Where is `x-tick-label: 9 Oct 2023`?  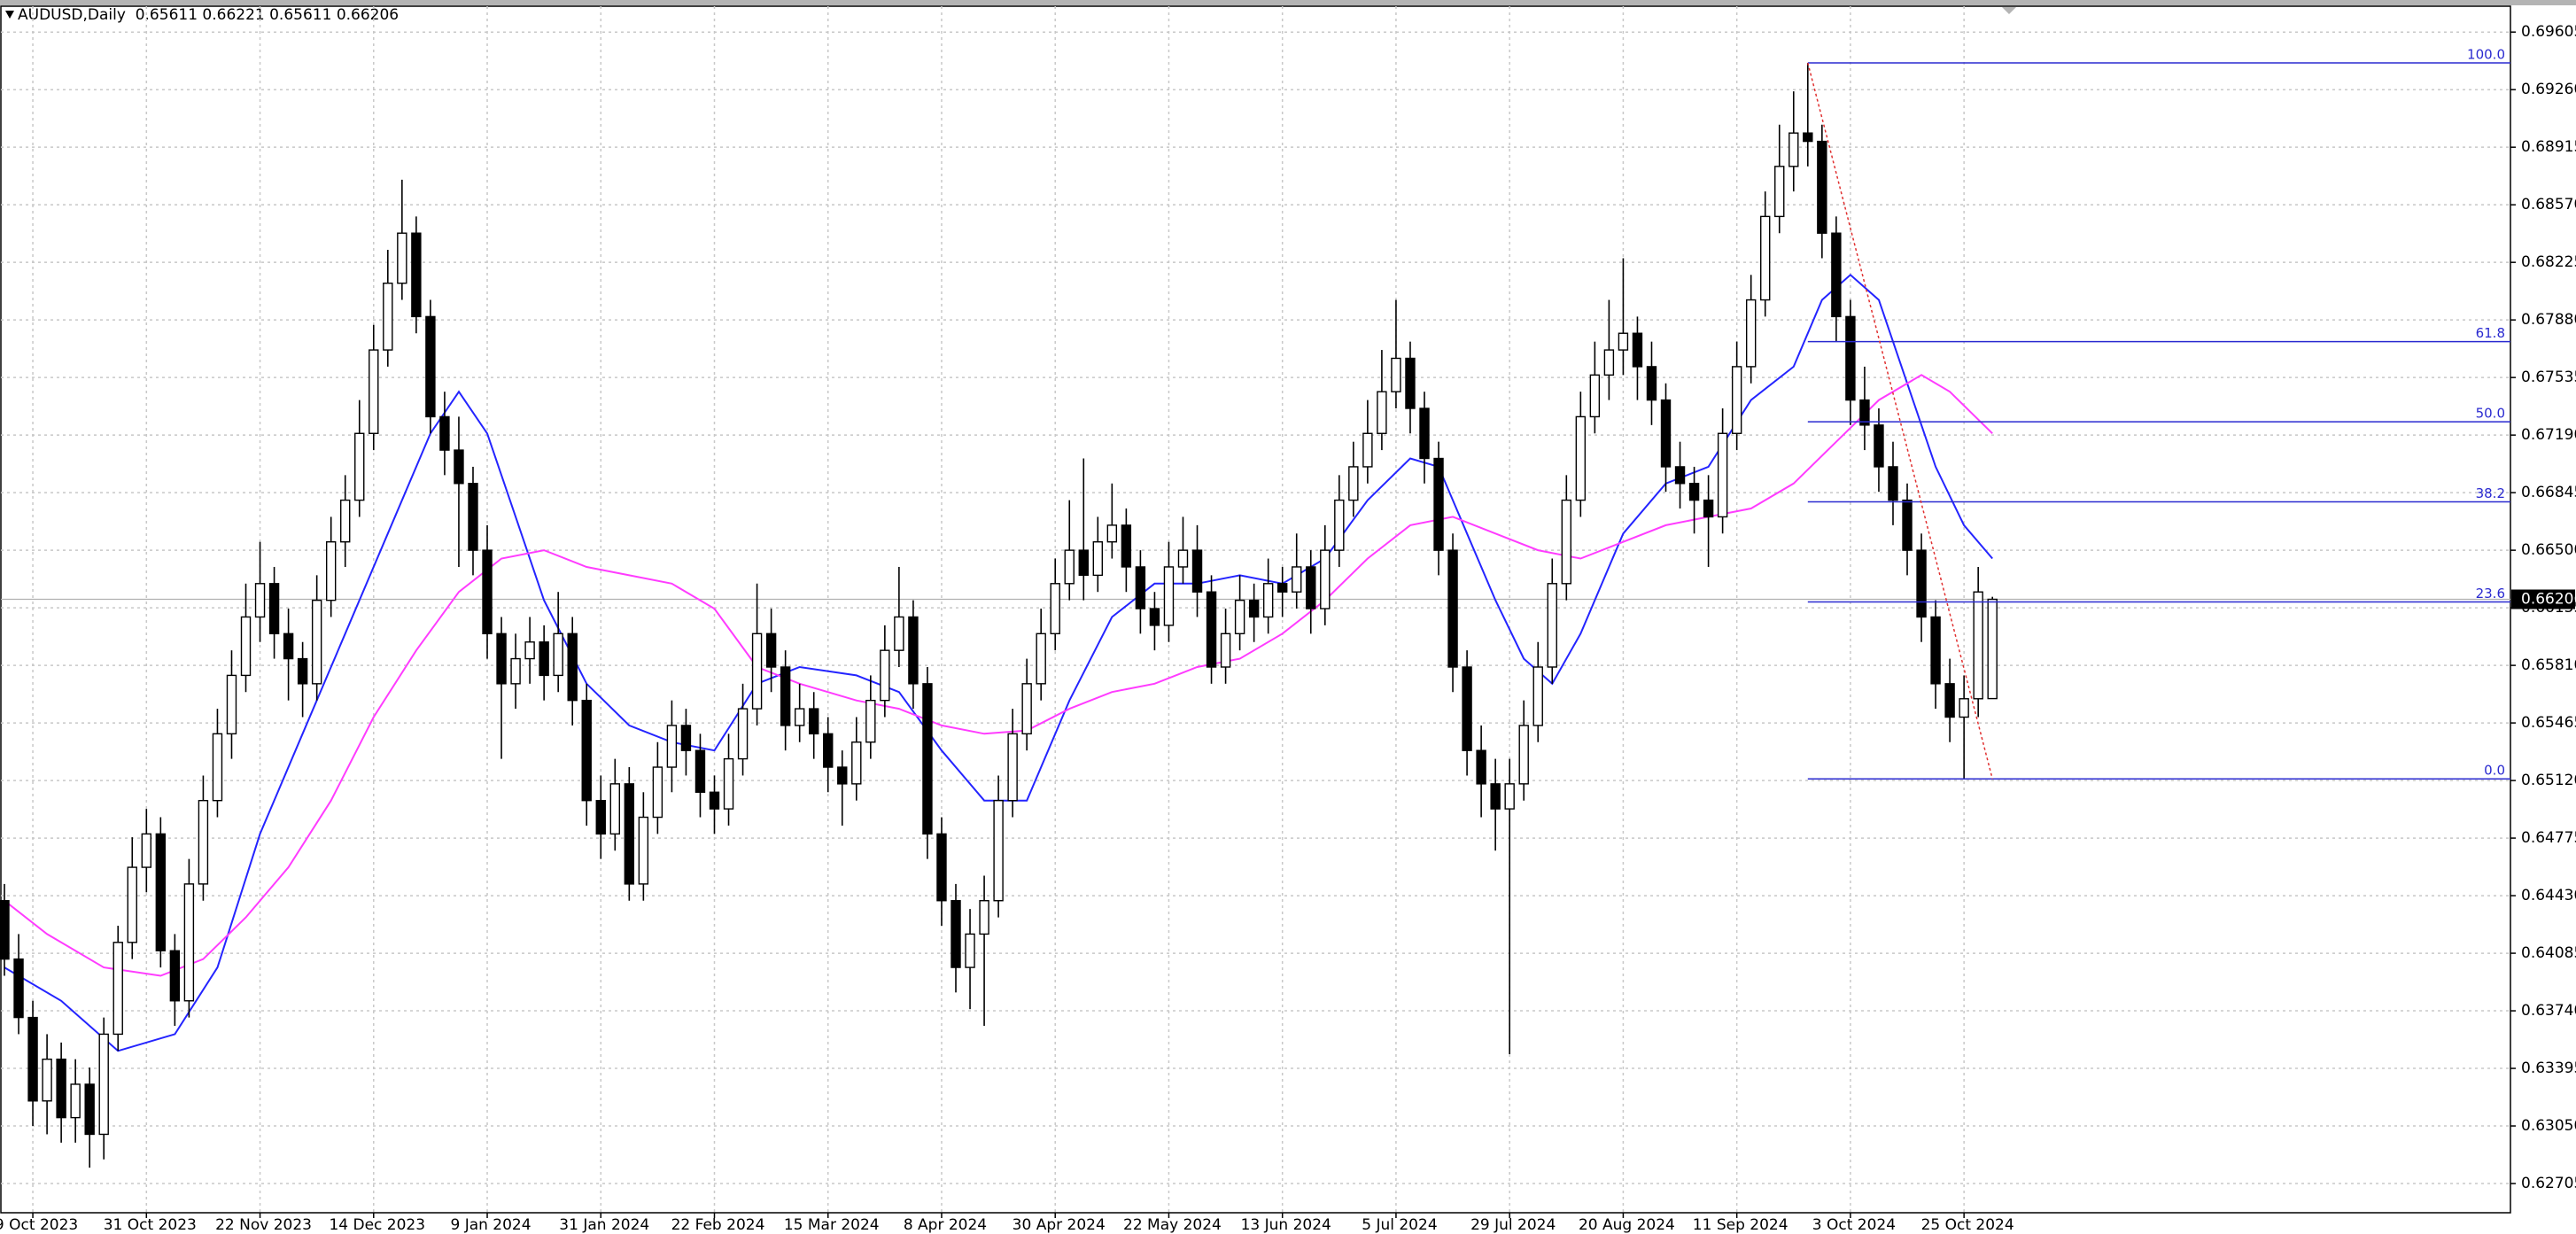 x-tick-label: 9 Oct 2023 is located at coordinates (39, 1225).